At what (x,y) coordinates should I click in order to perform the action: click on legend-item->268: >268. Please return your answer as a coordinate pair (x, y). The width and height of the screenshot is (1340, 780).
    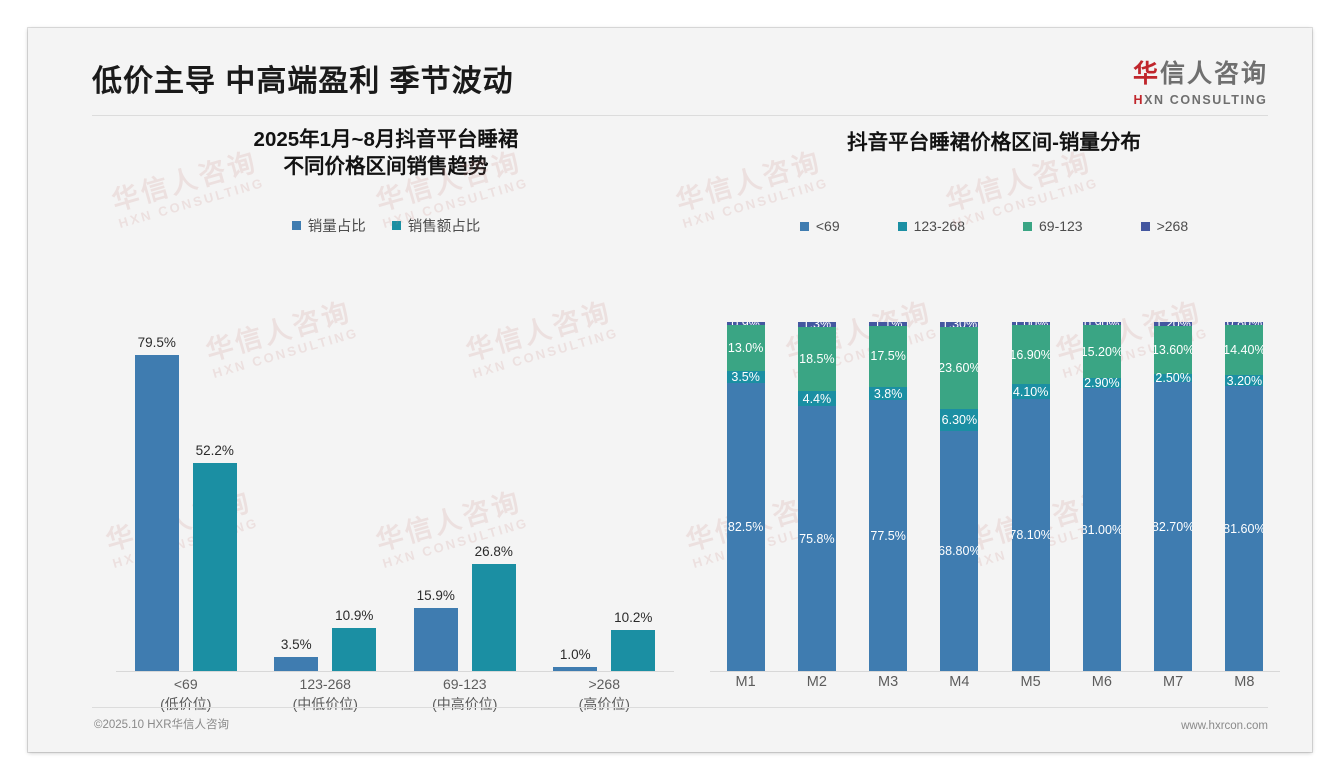
    Looking at the image, I should click on (1164, 226).